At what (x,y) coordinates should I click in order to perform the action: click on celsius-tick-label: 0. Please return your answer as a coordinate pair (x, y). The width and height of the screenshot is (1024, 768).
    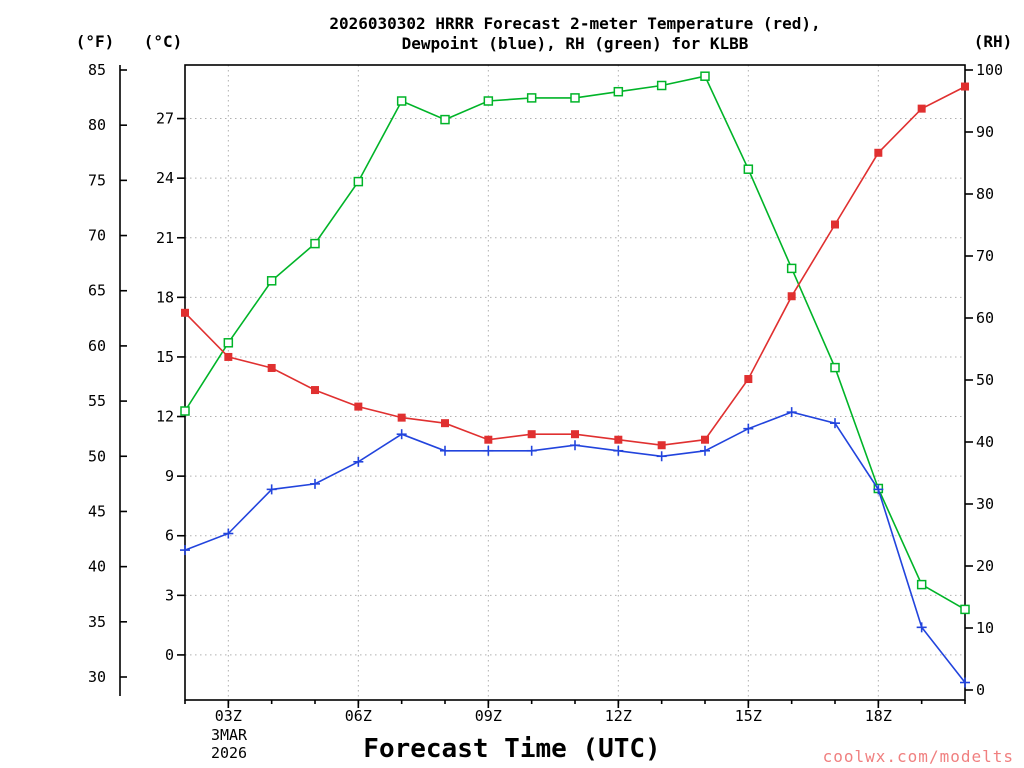
    Looking at the image, I should click on (169, 655).